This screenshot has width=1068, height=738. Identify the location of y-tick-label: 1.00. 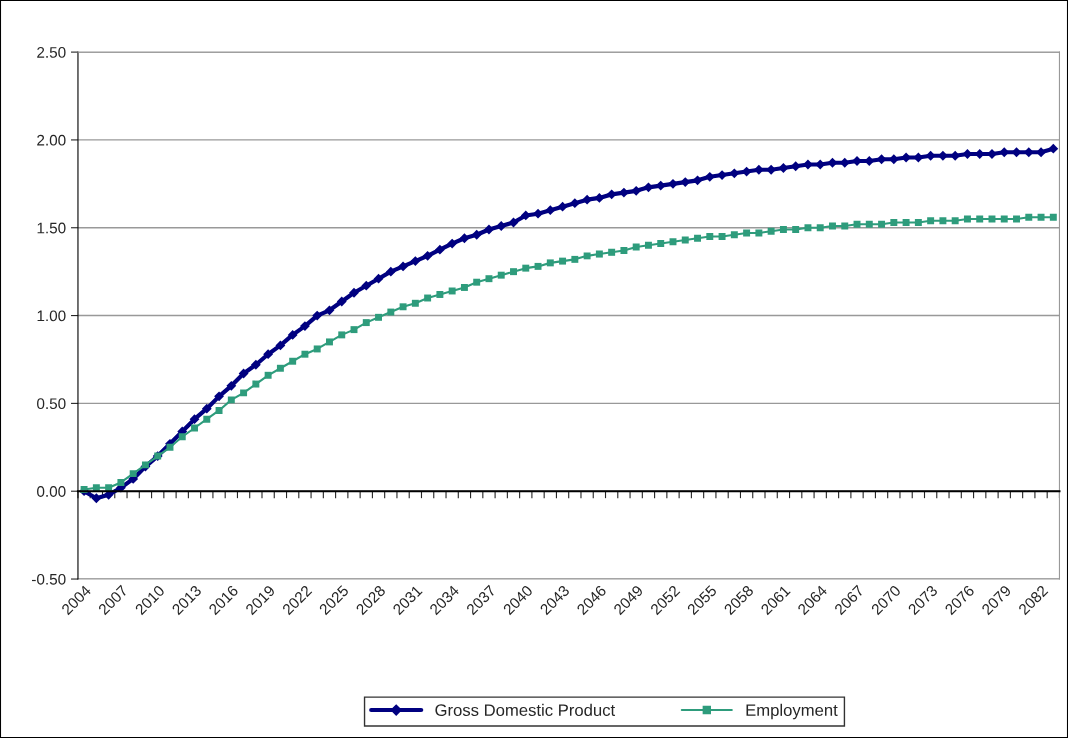
(51, 316).